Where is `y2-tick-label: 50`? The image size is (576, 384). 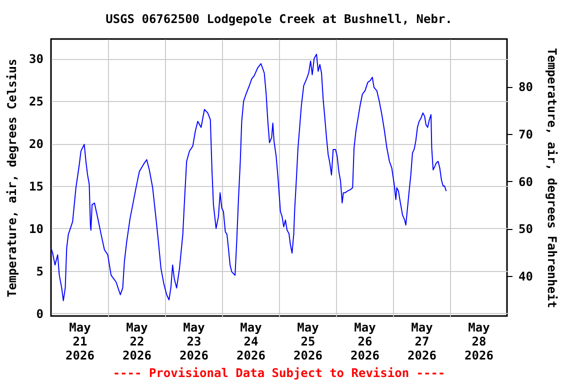
y2-tick-label: 50 is located at coordinates (525, 229).